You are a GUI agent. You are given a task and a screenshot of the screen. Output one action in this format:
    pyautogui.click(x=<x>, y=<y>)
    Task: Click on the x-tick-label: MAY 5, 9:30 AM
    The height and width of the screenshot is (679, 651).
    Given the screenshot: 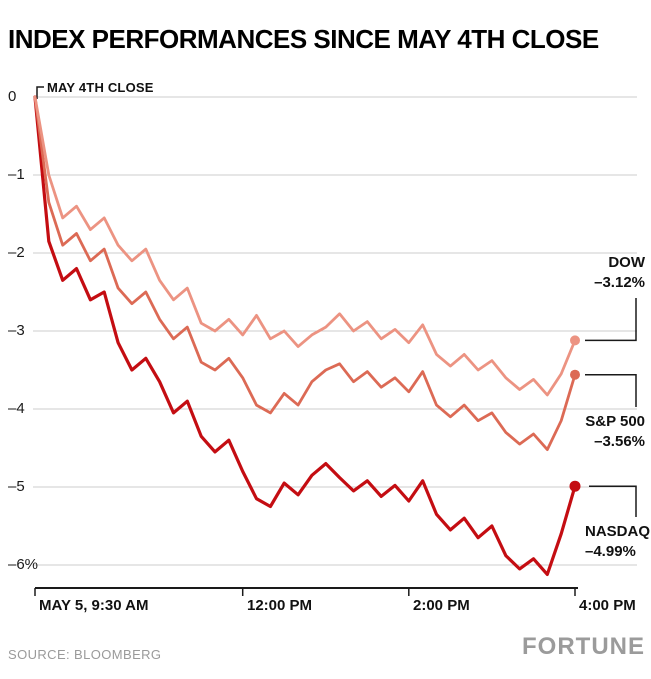 What is the action you would take?
    pyautogui.click(x=94, y=605)
    